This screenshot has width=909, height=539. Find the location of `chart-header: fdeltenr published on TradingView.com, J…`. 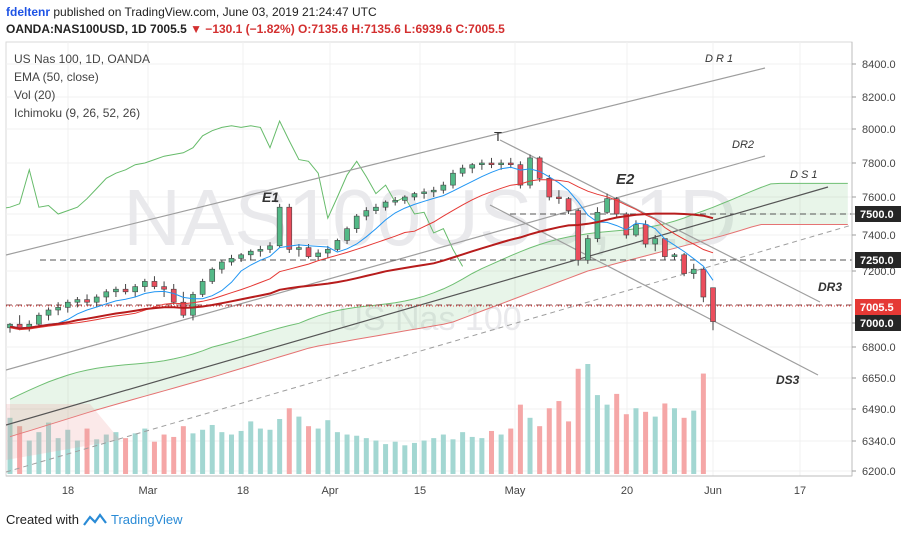

chart-header: fdeltenr published on TradingView.com, J… is located at coordinates (255, 21).